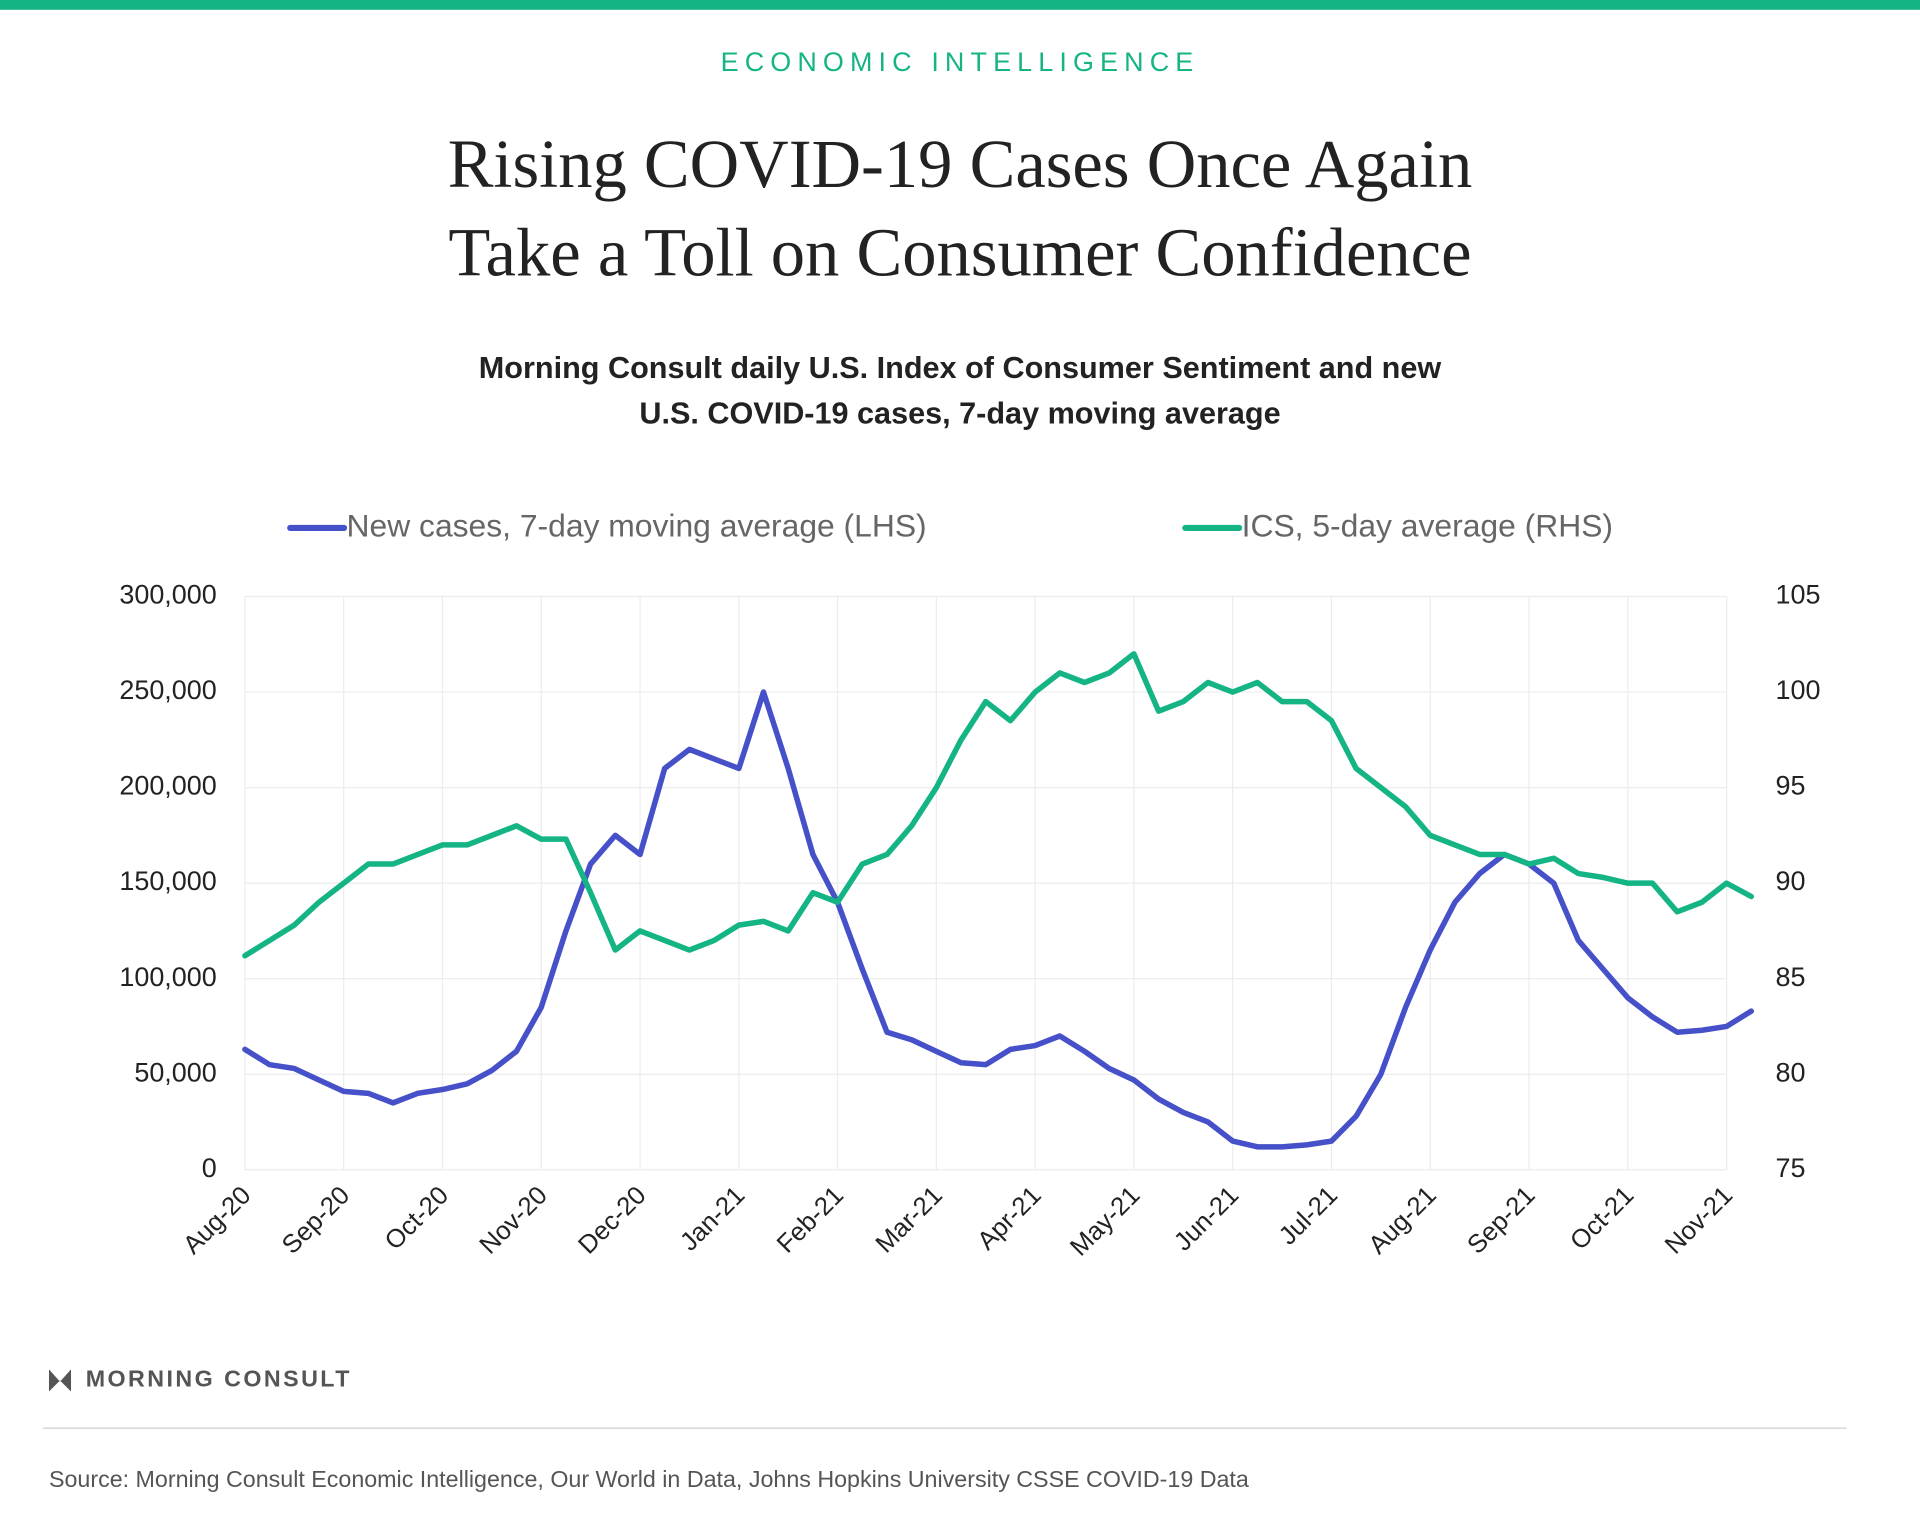 The height and width of the screenshot is (1536, 1920). I want to click on y-tick-label: 200,000, so click(167, 786).